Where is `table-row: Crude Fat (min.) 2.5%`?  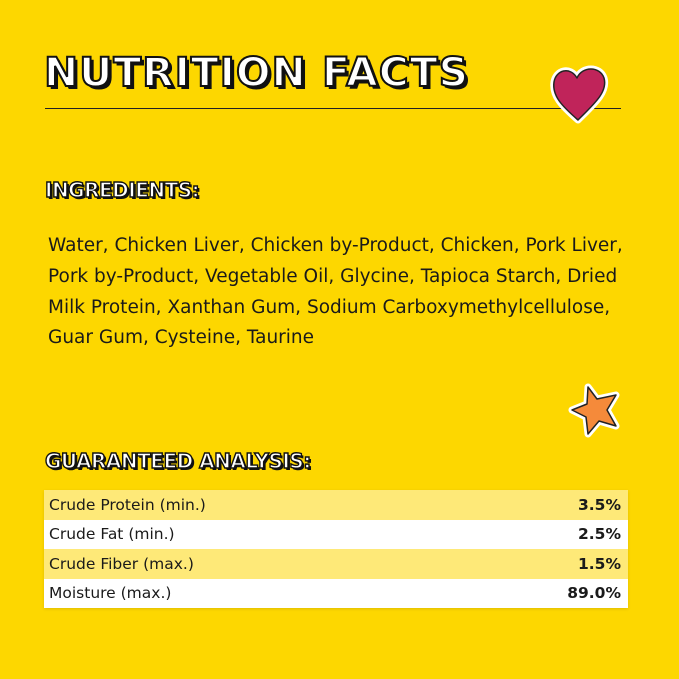
table-row: Crude Fat (min.) 2.5% is located at coordinates (336, 534).